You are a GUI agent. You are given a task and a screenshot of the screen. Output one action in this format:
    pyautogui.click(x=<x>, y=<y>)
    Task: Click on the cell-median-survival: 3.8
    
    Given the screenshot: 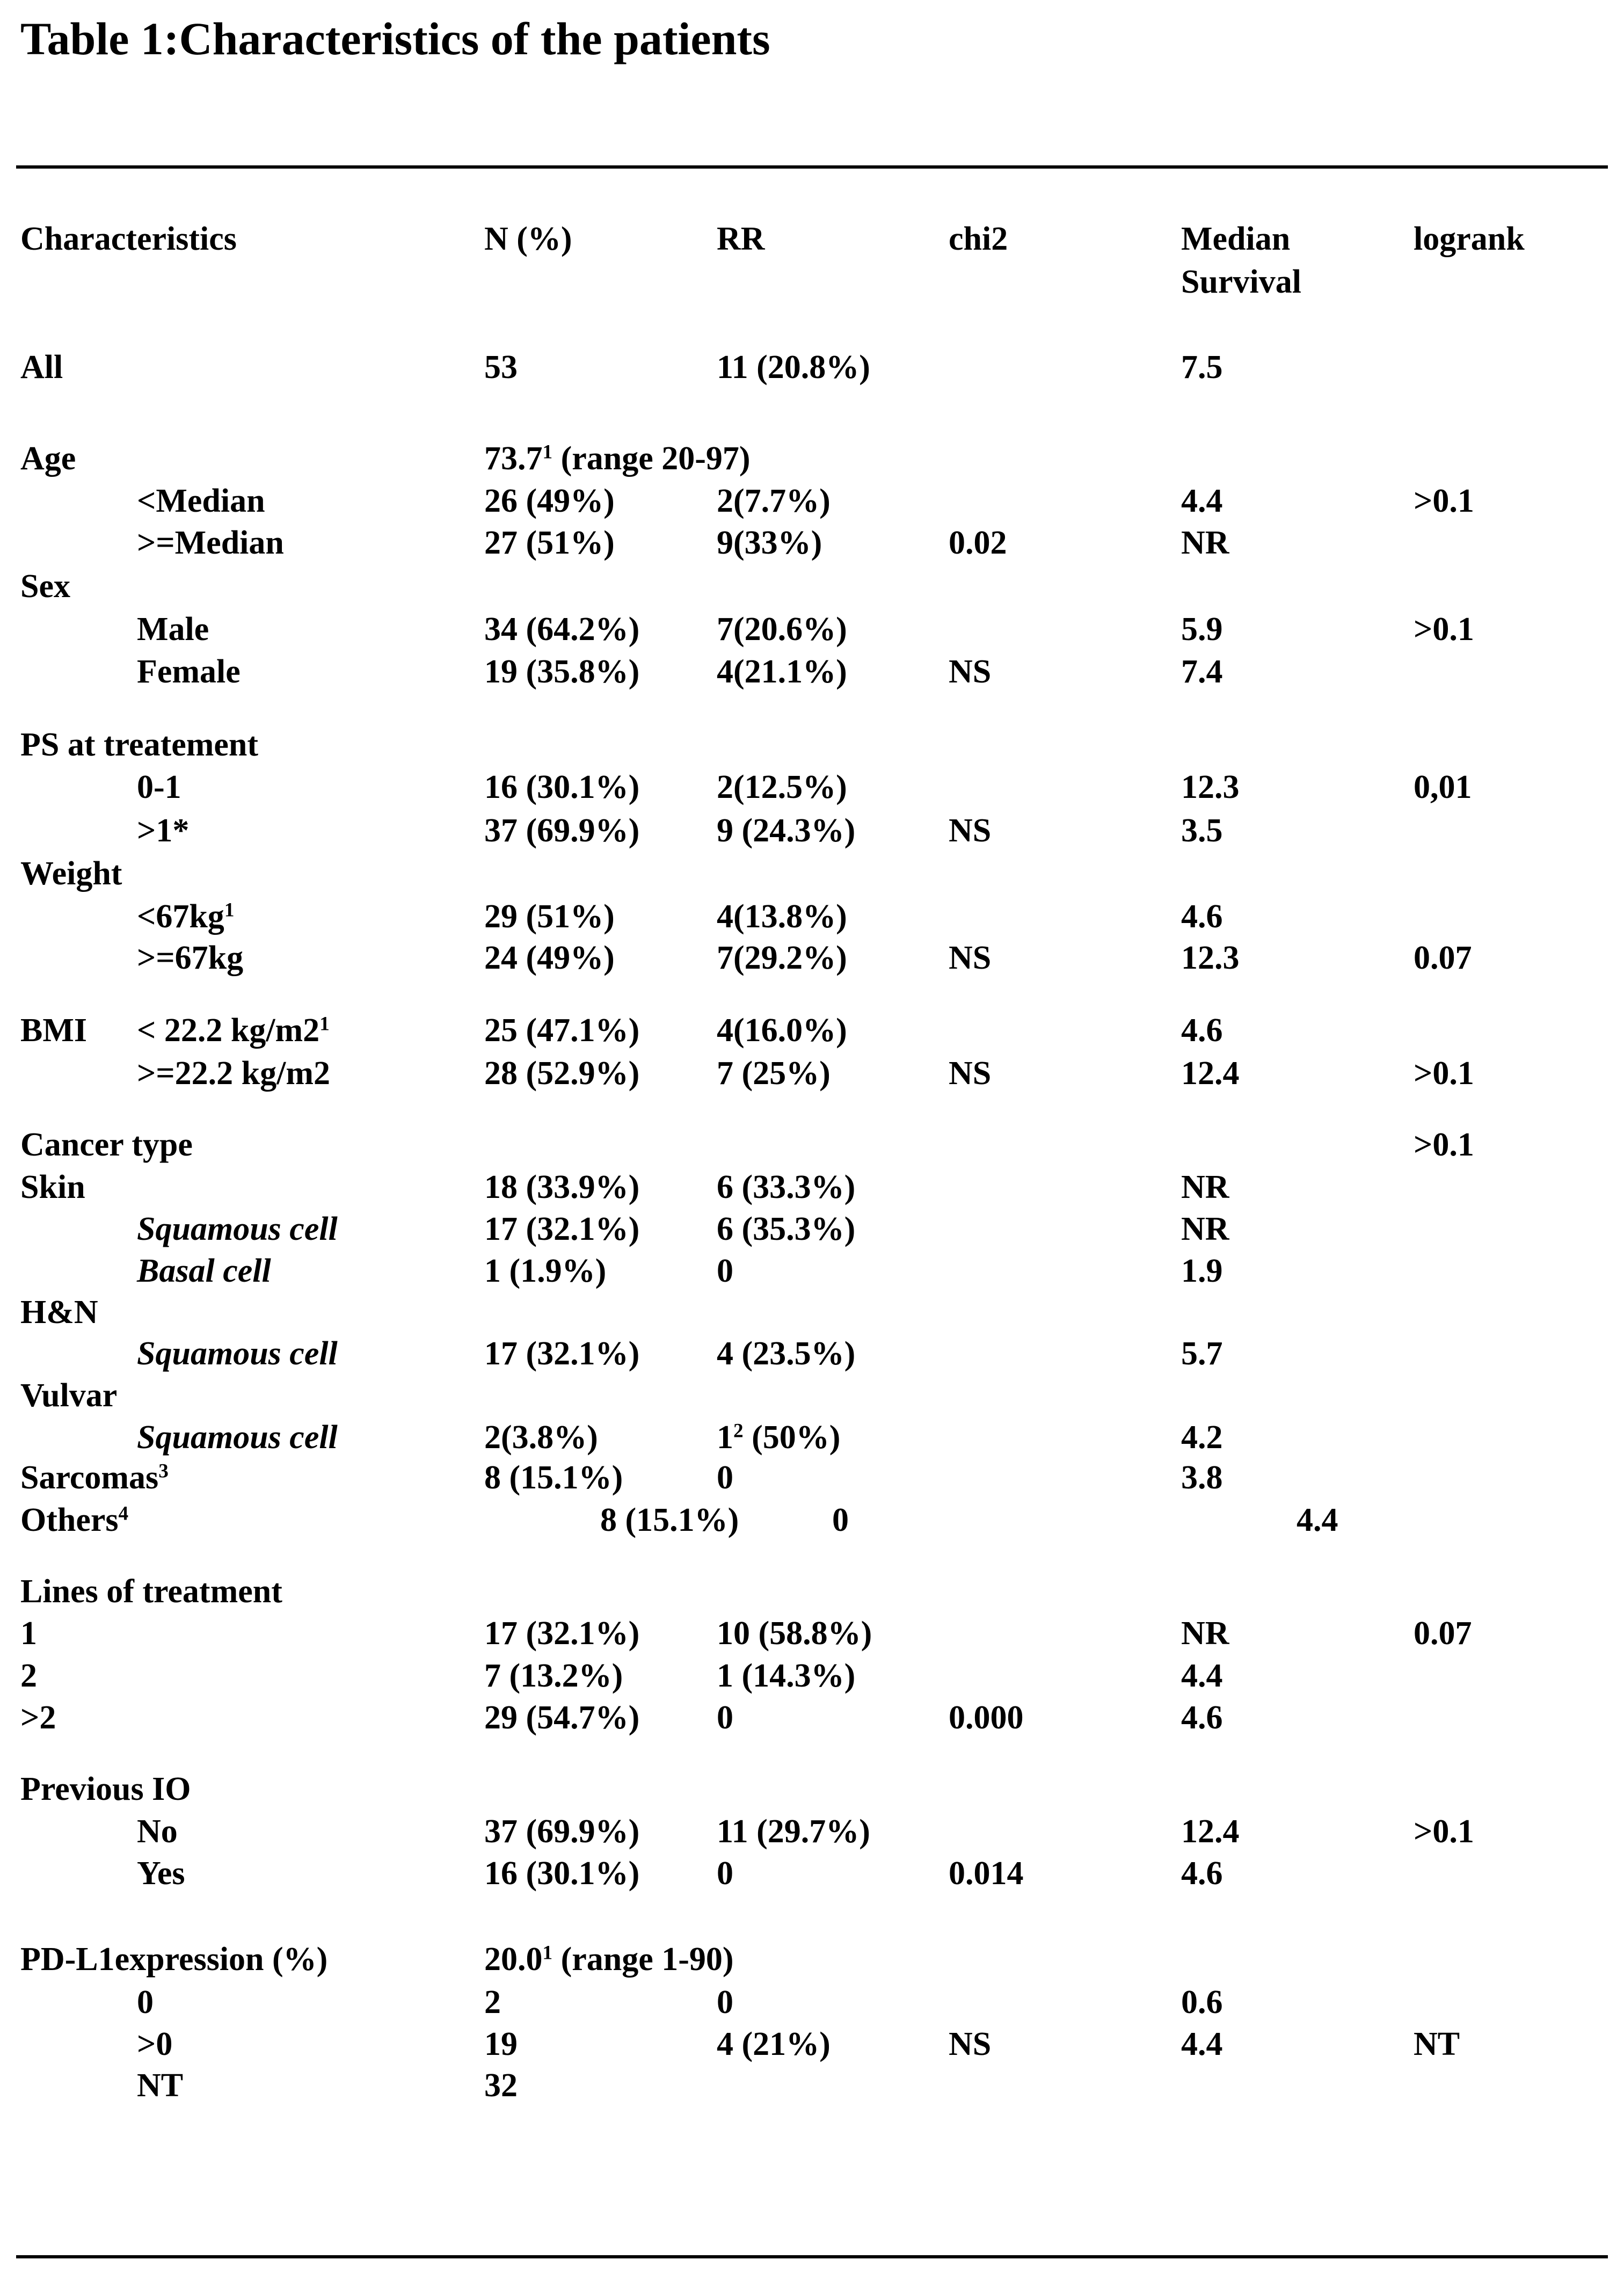 What is the action you would take?
    pyautogui.click(x=1202, y=1477)
    